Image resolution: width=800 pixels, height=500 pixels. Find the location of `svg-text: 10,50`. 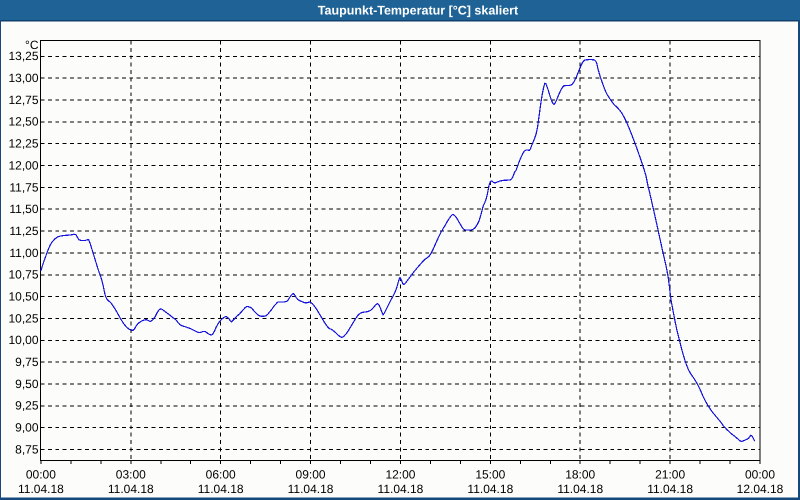

svg-text: 10,50 is located at coordinates (23, 296).